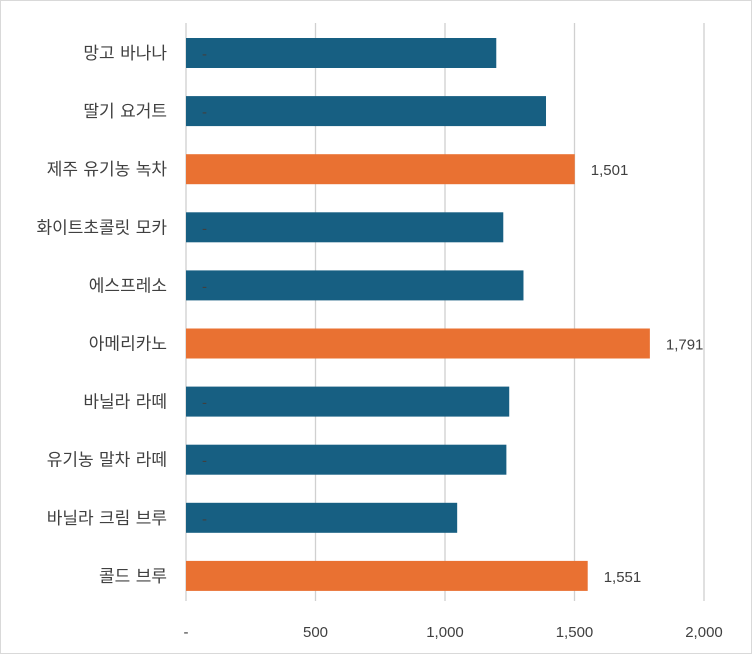 This screenshot has height=655, width=752. What do you see at coordinates (623, 577) in the screenshot?
I see `data-label: 1,551` at bounding box center [623, 577].